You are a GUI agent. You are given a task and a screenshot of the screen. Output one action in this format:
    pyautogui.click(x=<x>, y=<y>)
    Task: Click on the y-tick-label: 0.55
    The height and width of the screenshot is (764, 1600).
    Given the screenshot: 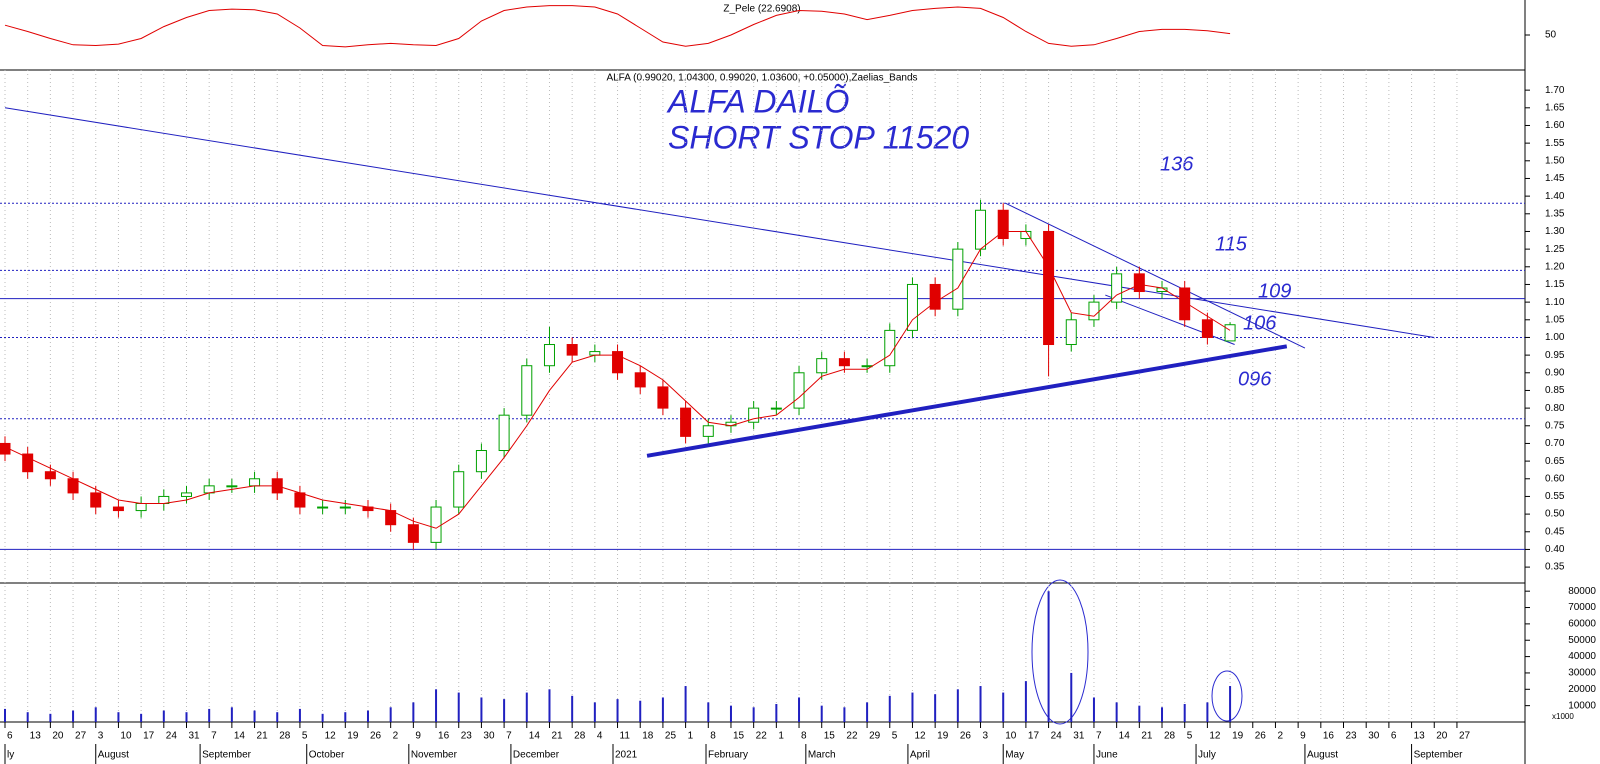 What is the action you would take?
    pyautogui.click(x=1555, y=496)
    